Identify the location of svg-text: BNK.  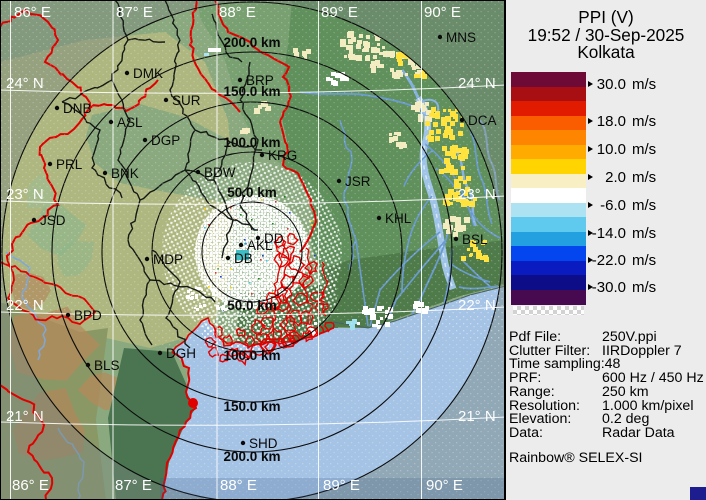
(125, 173).